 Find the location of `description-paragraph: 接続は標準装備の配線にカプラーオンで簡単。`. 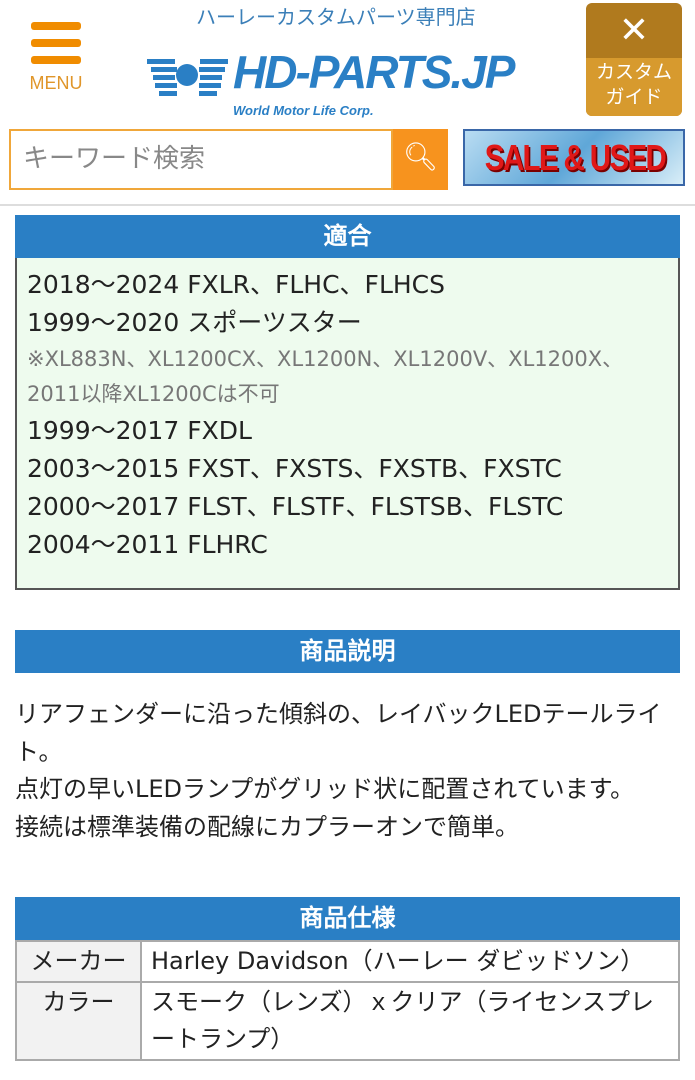

description-paragraph: 接続は標準装備の配線にカプラーオンで簡単。 is located at coordinates (267, 826).